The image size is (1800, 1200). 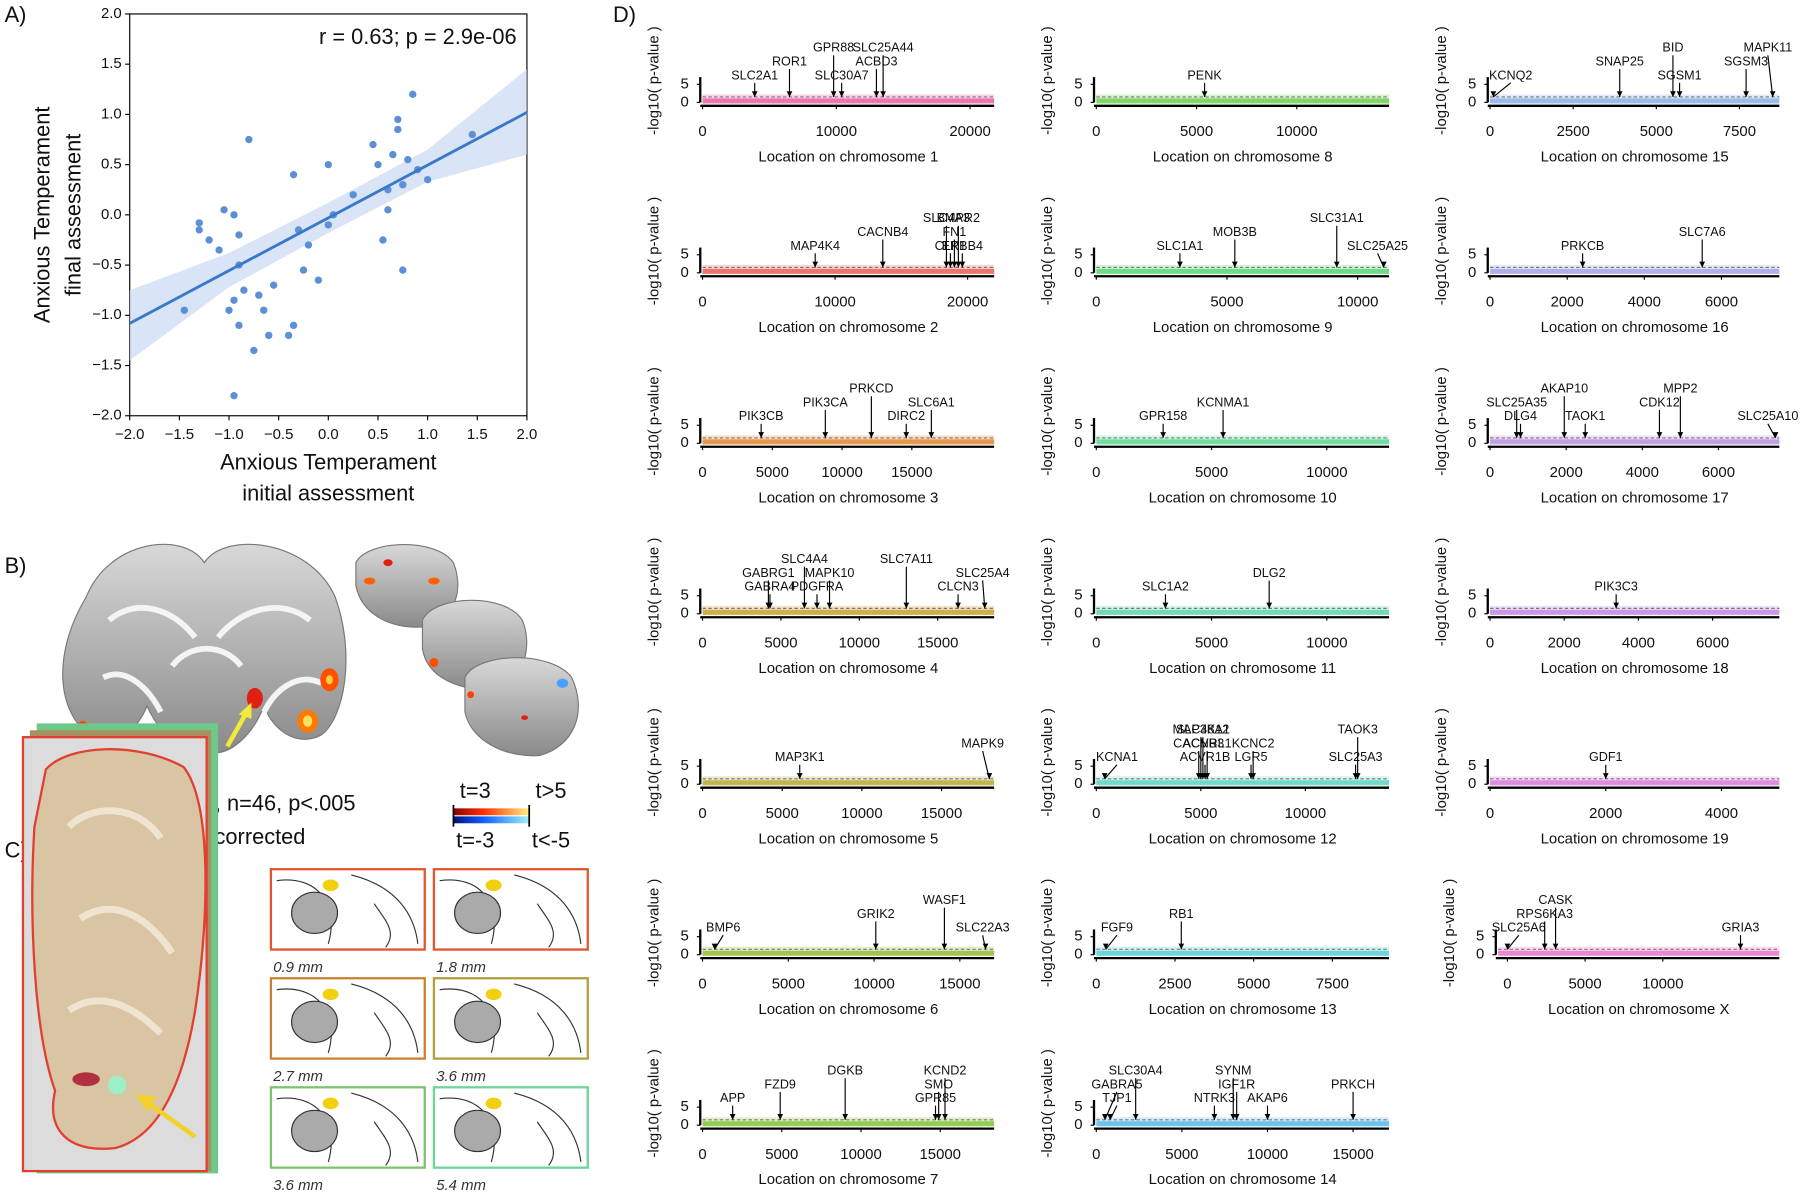 What do you see at coordinates (478, 913) in the screenshot?
I see `slice-region` at bounding box center [478, 913].